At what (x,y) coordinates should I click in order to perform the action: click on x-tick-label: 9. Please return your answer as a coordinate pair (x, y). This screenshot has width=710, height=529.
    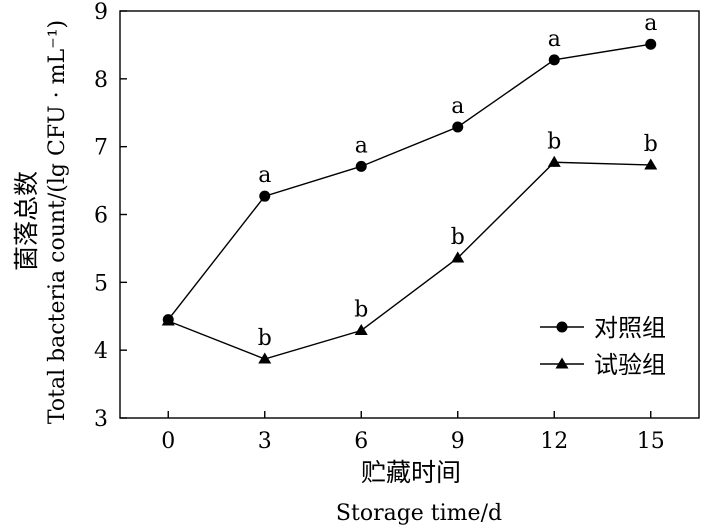
    Looking at the image, I should click on (458, 441).